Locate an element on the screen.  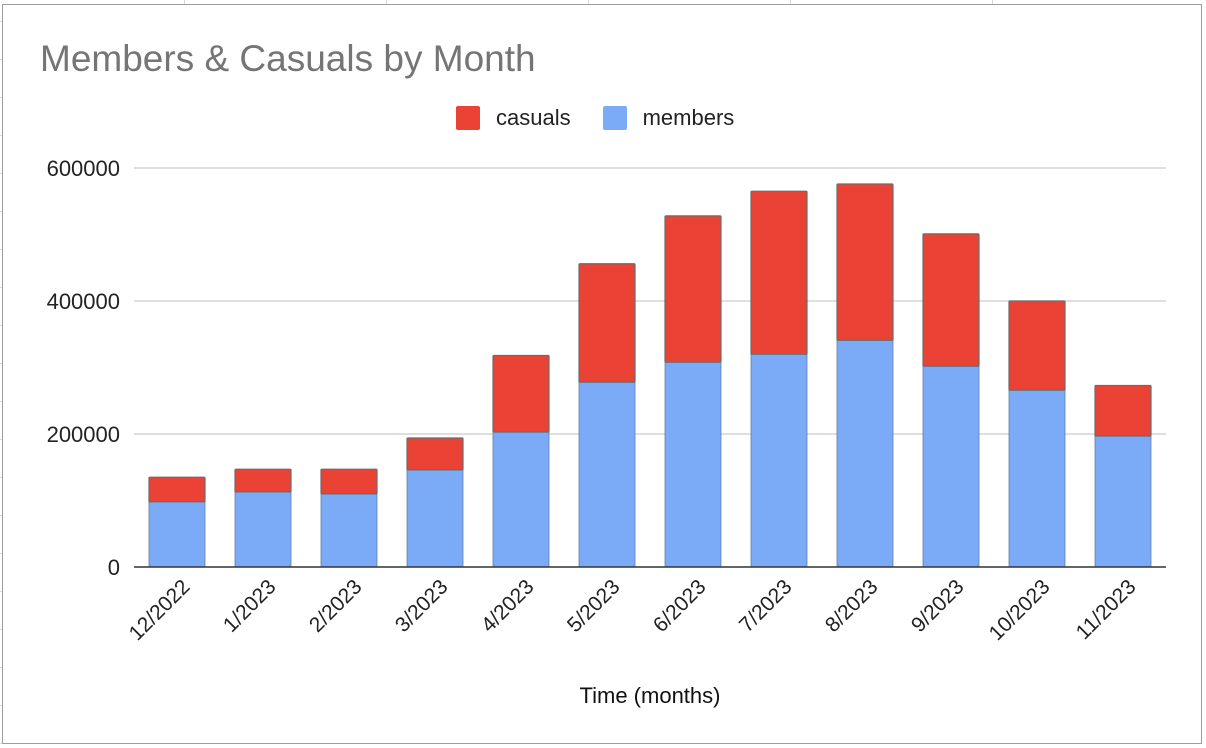
x-tick-label: 7/2023 is located at coordinates (766, 606).